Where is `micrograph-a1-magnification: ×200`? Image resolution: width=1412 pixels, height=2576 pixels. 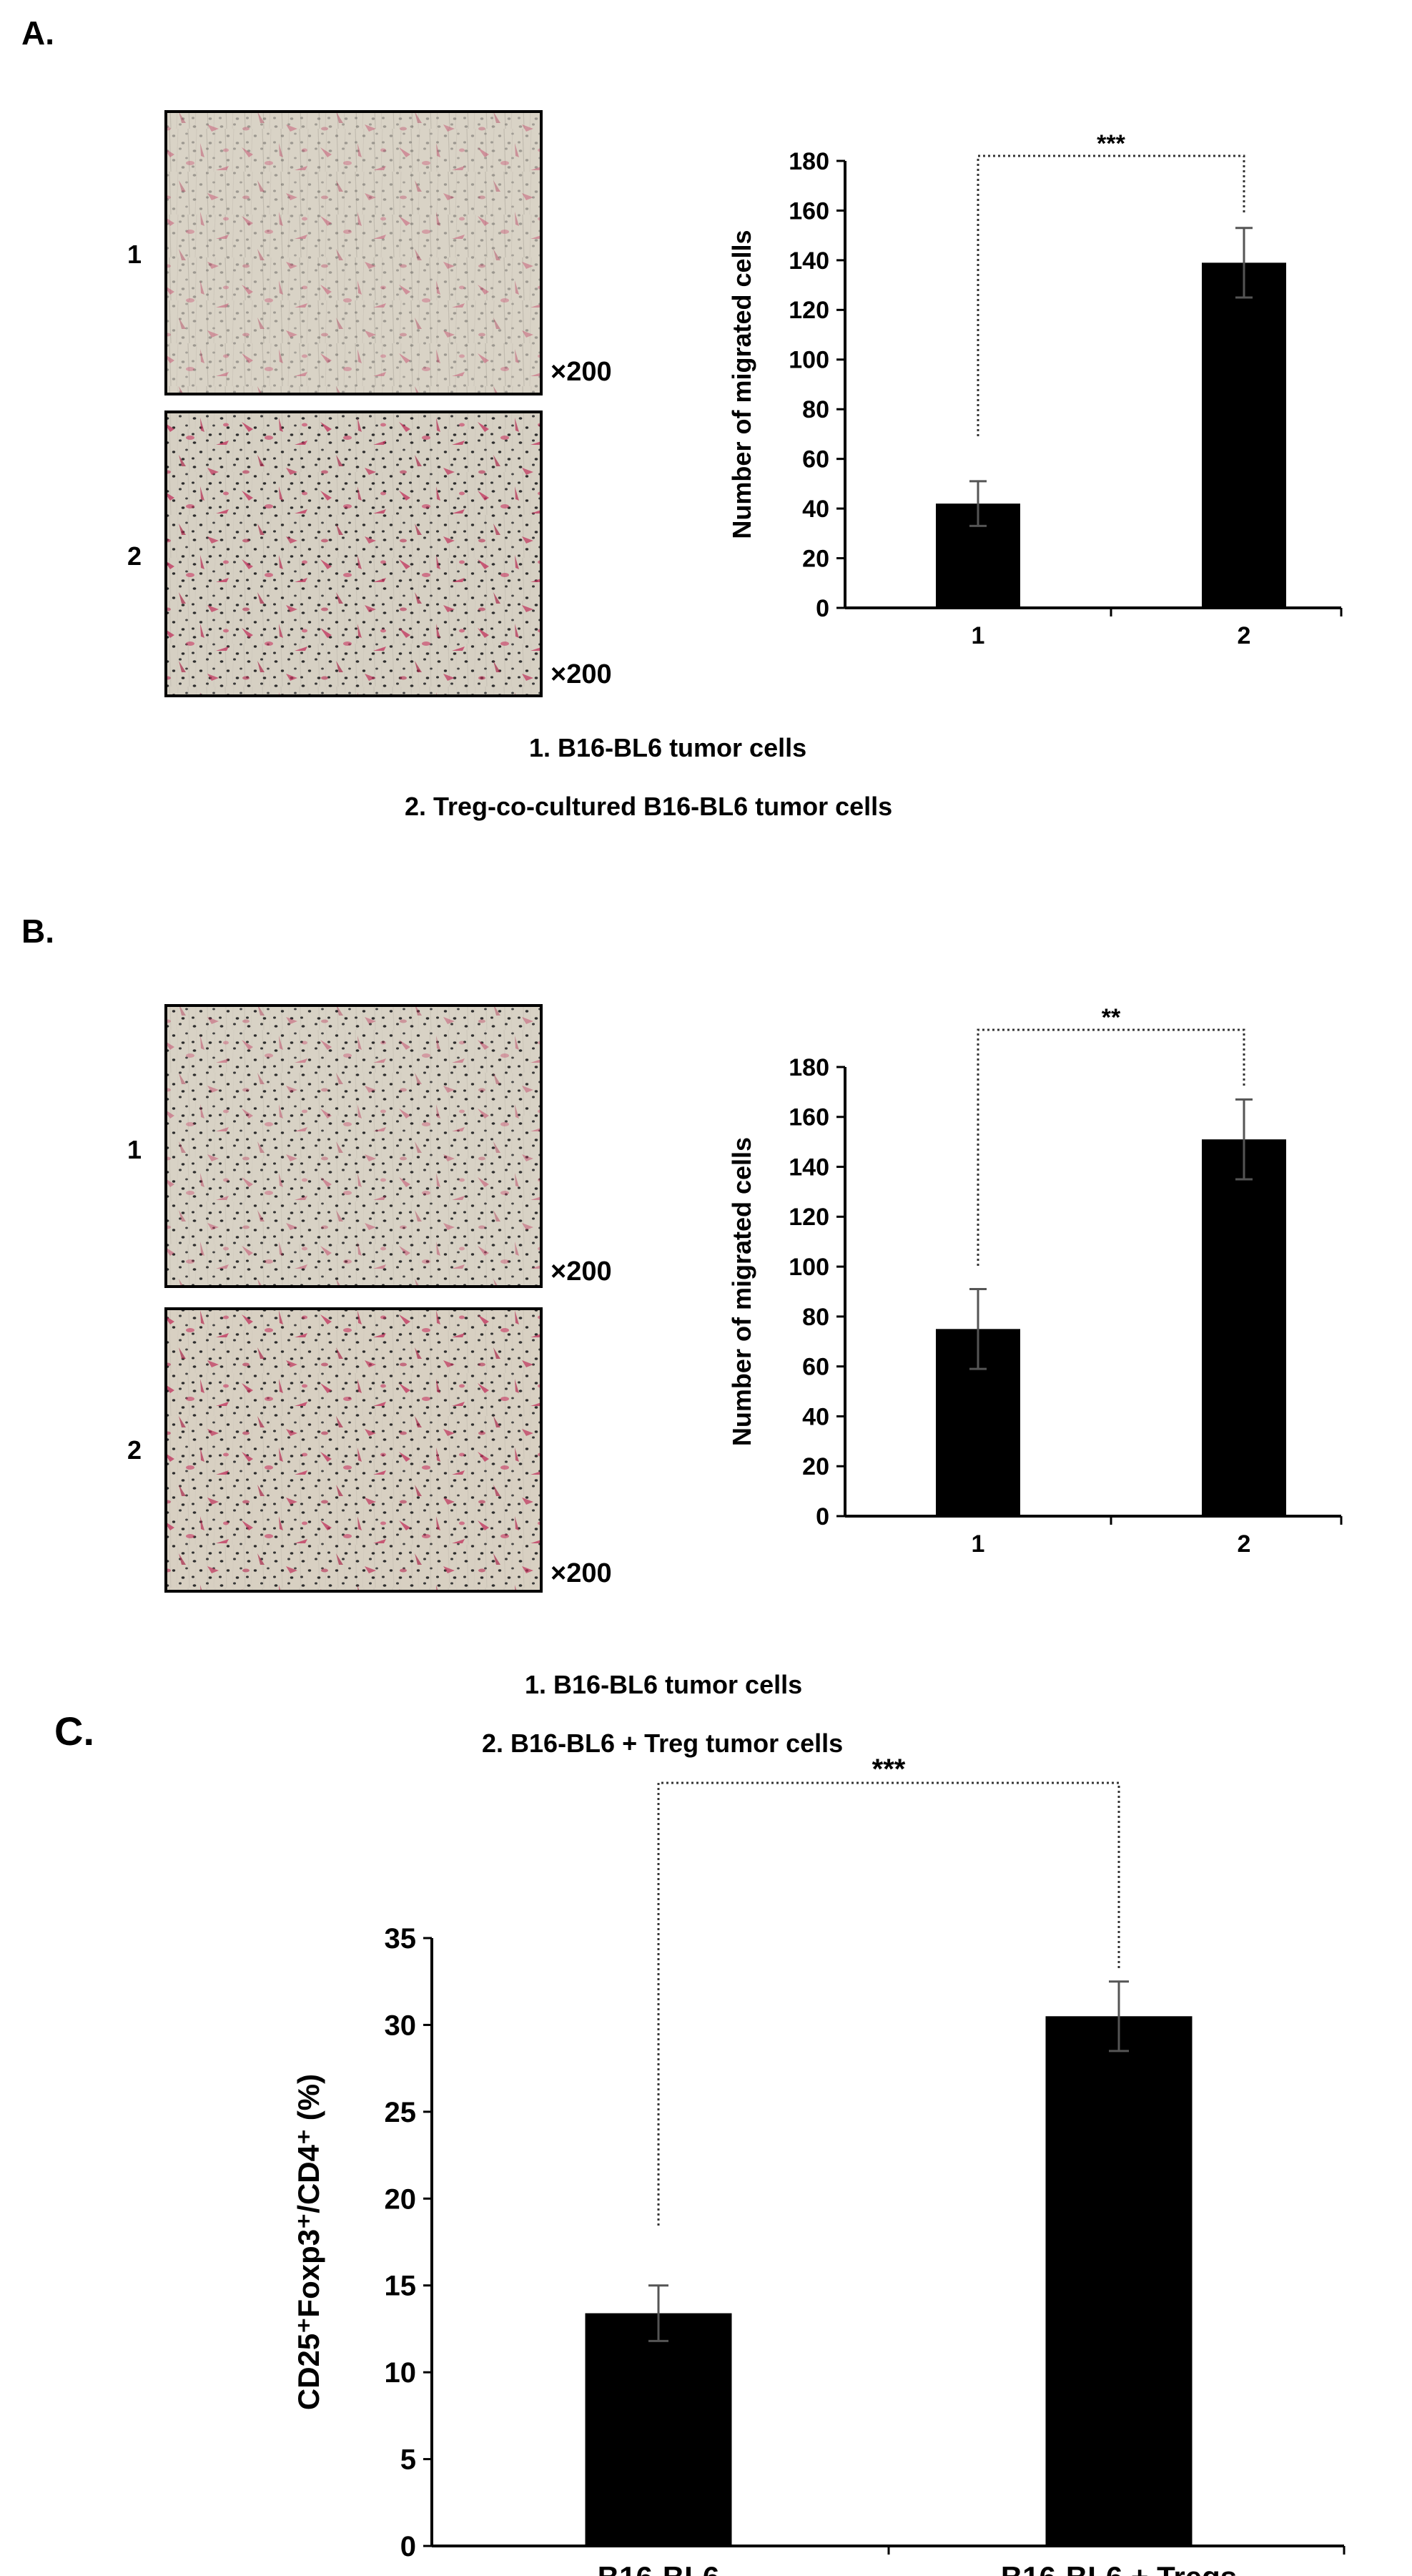
micrograph-a1-magnification: ×200 is located at coordinates (581, 372).